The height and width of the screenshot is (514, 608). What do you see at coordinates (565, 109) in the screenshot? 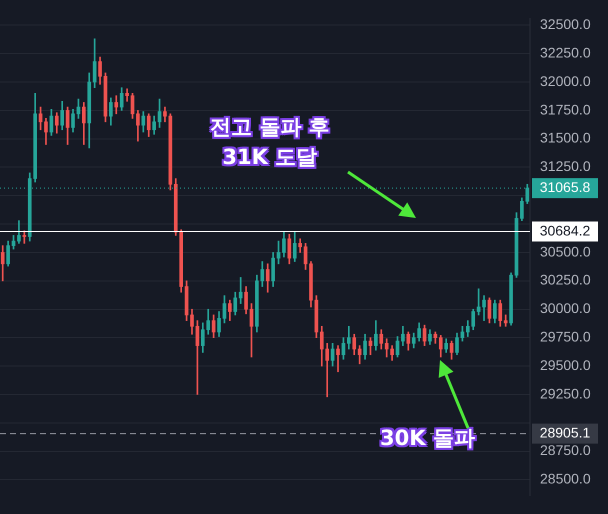
I see `y-tick-label: 31750.0` at bounding box center [565, 109].